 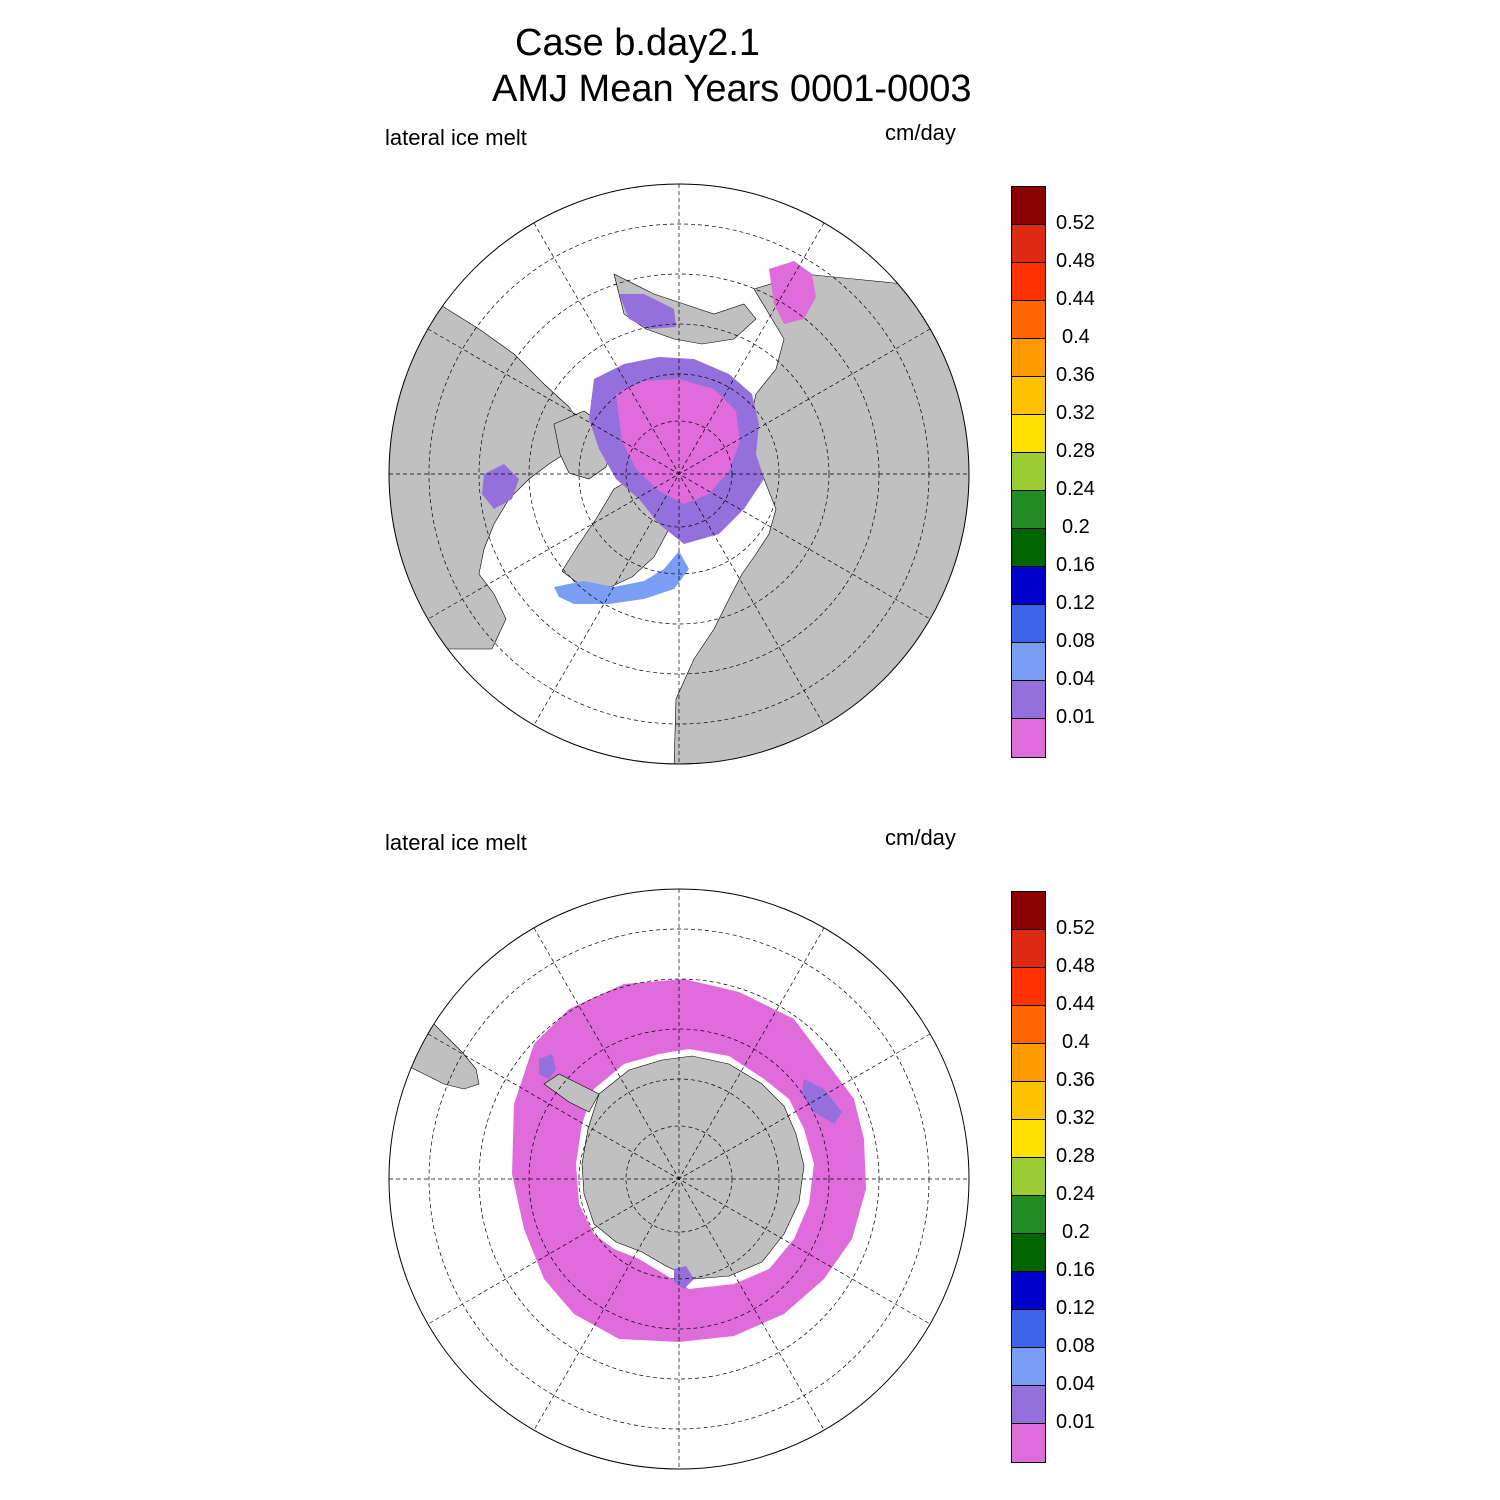 What do you see at coordinates (920, 837) in the screenshot?
I see `south-units-label: cm/day` at bounding box center [920, 837].